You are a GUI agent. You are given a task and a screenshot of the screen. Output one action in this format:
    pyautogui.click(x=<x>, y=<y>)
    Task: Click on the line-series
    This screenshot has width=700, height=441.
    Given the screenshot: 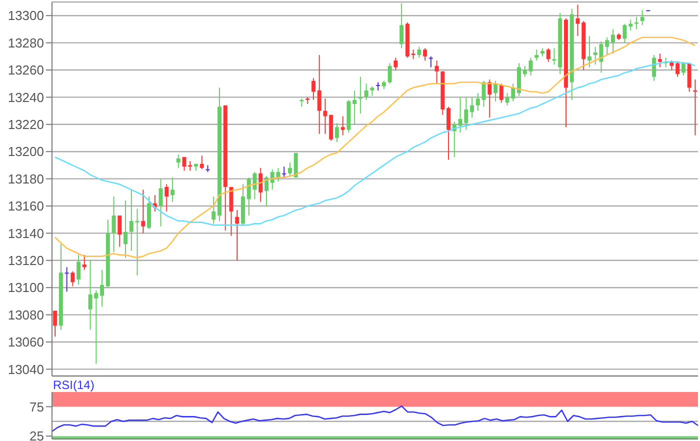 What is the action you would take?
    pyautogui.click(x=375, y=418)
    